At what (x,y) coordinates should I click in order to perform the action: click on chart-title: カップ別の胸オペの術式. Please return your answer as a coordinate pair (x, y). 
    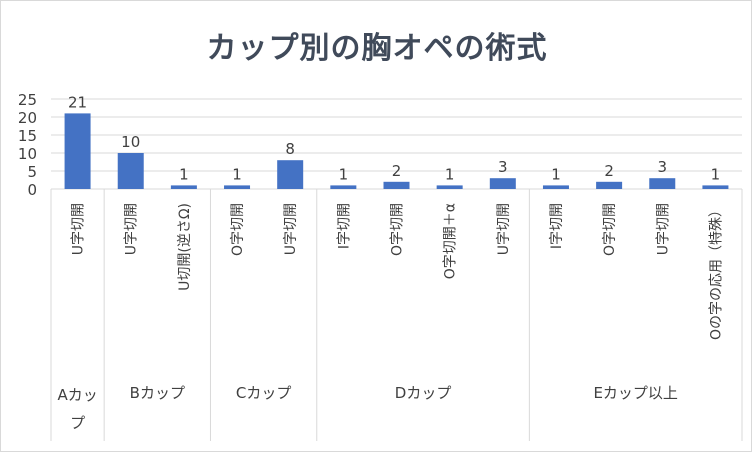
    Looking at the image, I should click on (377, 48).